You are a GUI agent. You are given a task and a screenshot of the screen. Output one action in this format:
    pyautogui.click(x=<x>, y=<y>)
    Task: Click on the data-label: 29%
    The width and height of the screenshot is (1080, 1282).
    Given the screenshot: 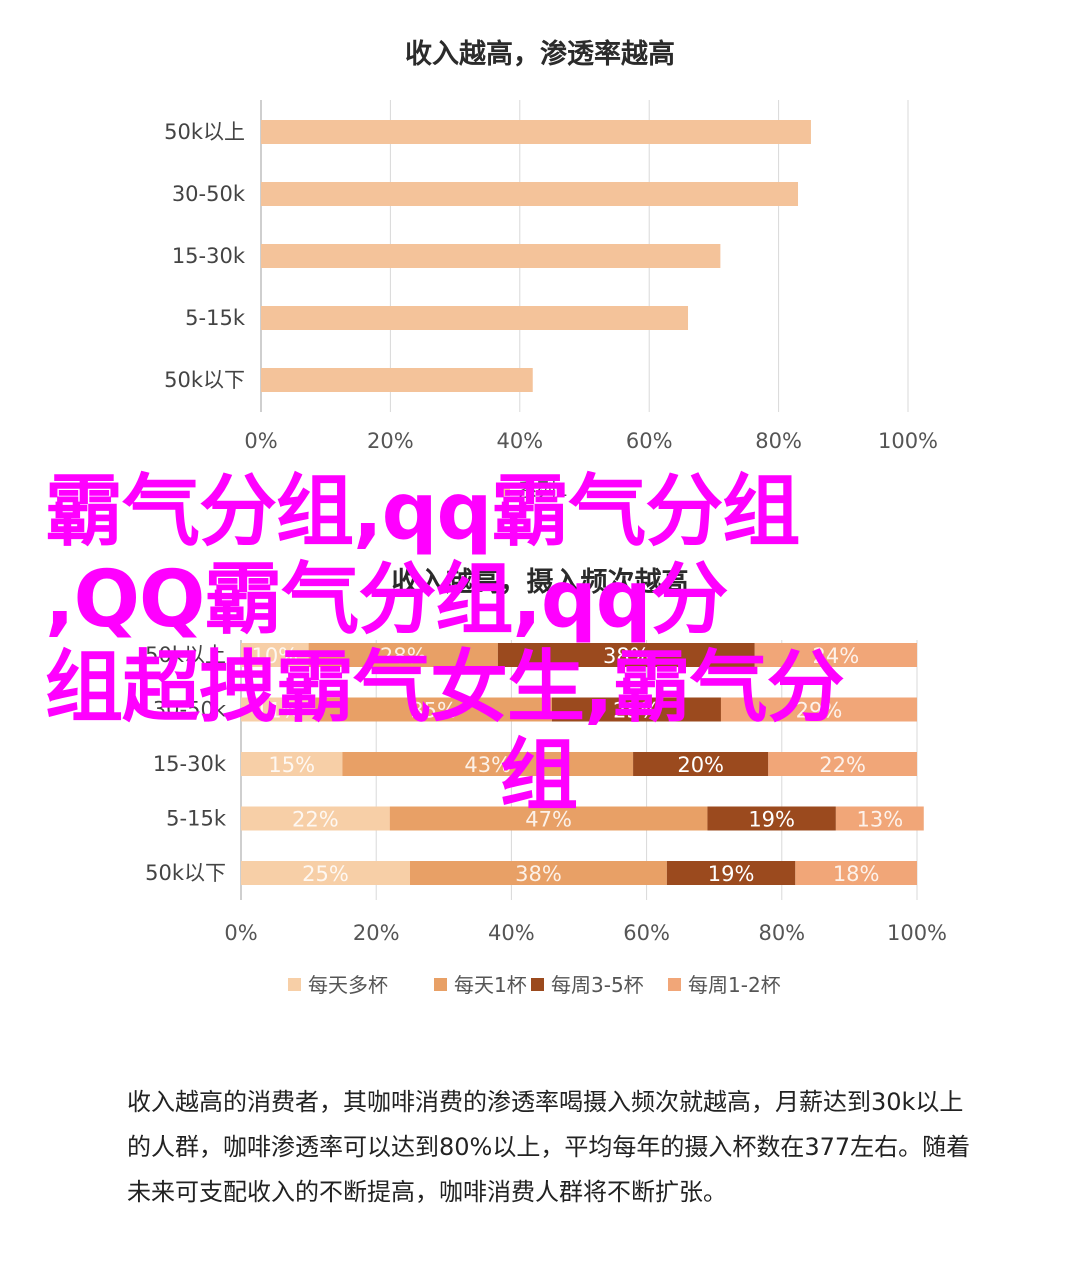 What is the action you would take?
    pyautogui.click(x=819, y=711)
    